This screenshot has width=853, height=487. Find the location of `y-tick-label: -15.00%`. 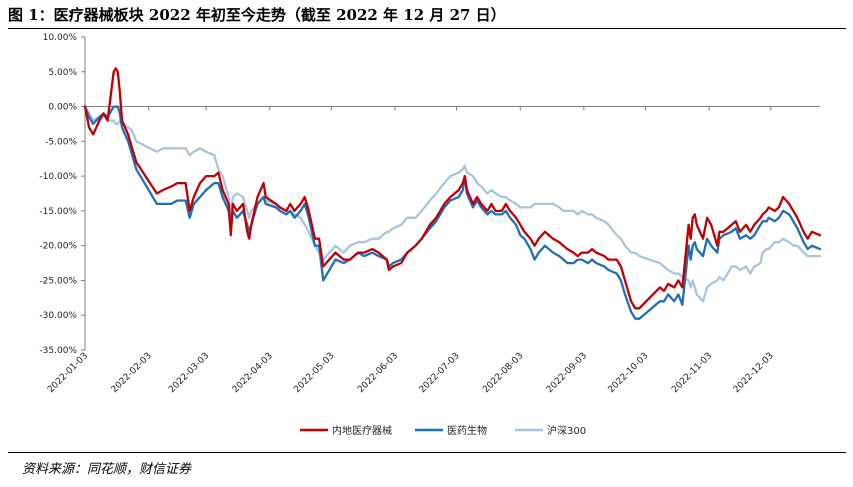

y-tick-label: -15.00% is located at coordinates (58, 212).